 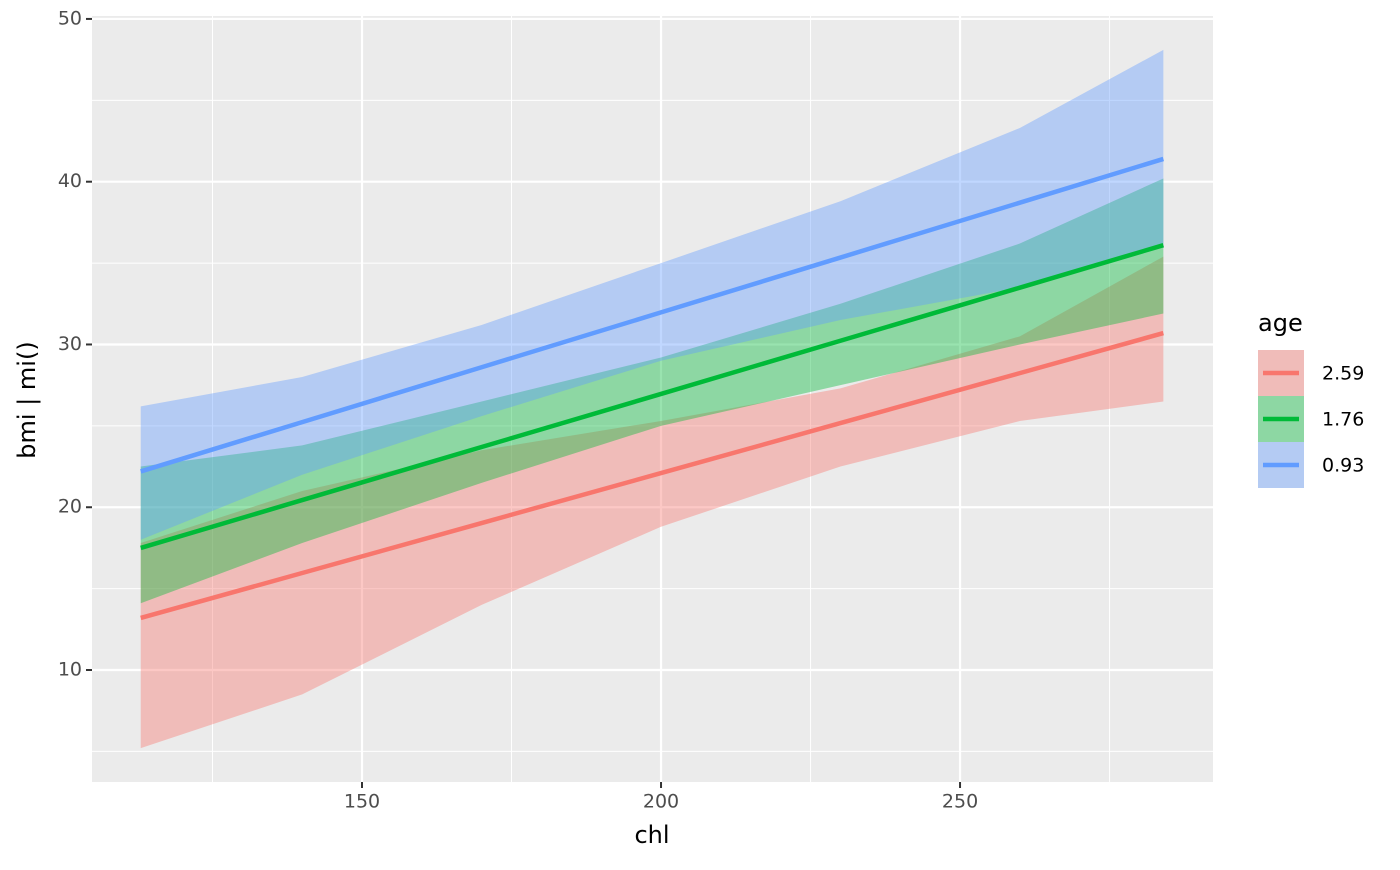 What do you see at coordinates (70, 18) in the screenshot?
I see `y-tick-label: 50` at bounding box center [70, 18].